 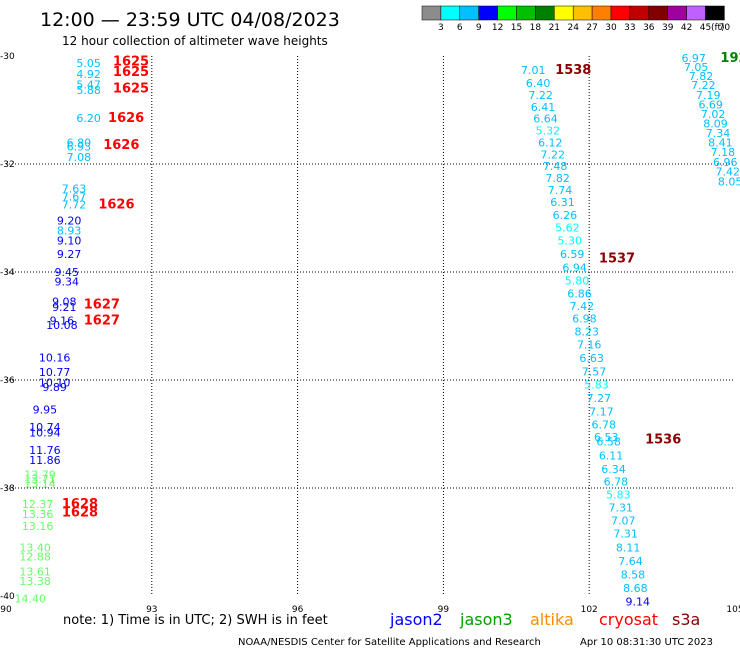 What do you see at coordinates (708, 95) in the screenshot?
I see `wave-height-label: 7.19` at bounding box center [708, 95].